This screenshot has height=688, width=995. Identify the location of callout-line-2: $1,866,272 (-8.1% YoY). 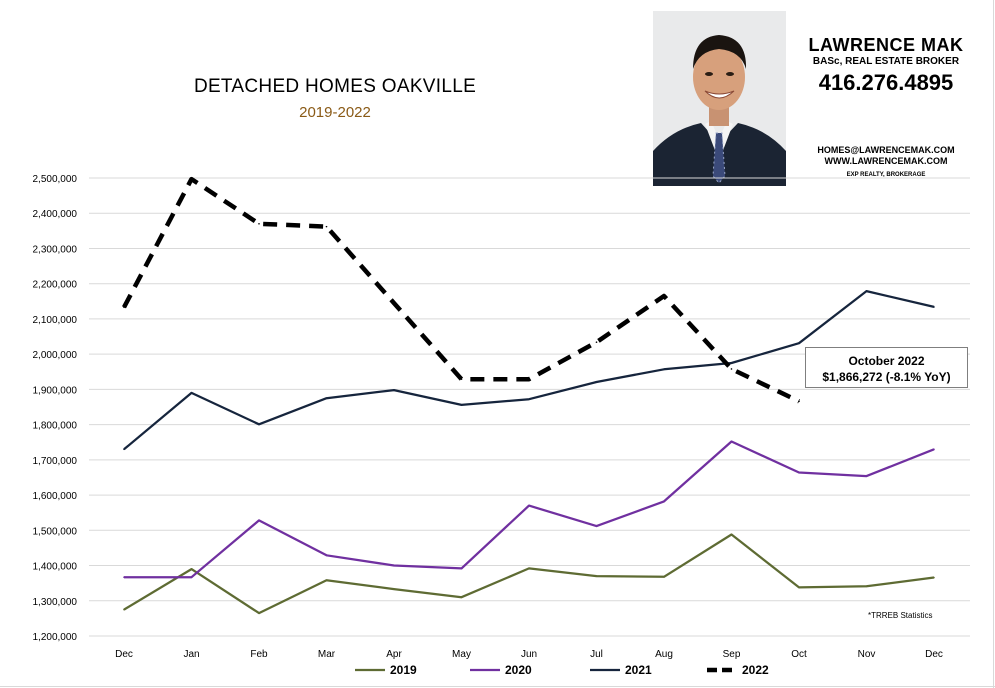
(886, 377).